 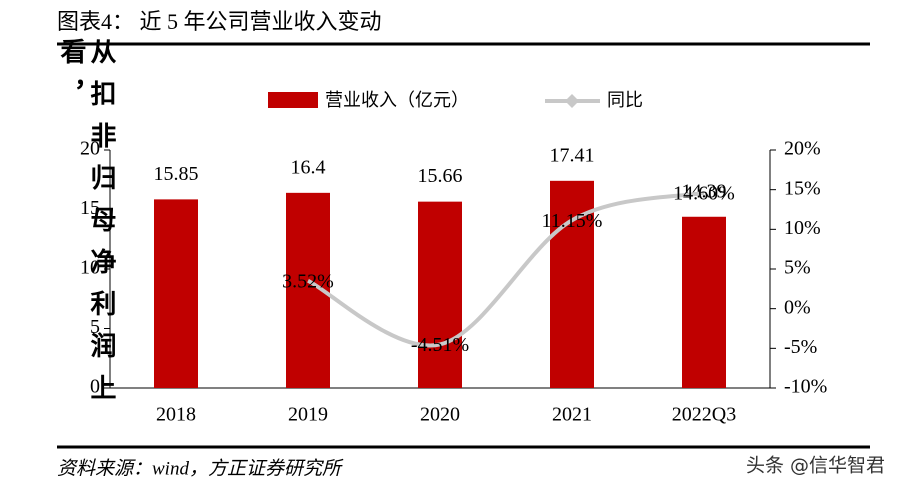 What do you see at coordinates (704, 415) in the screenshot?
I see `x-tick-label: 2022Q3` at bounding box center [704, 415].